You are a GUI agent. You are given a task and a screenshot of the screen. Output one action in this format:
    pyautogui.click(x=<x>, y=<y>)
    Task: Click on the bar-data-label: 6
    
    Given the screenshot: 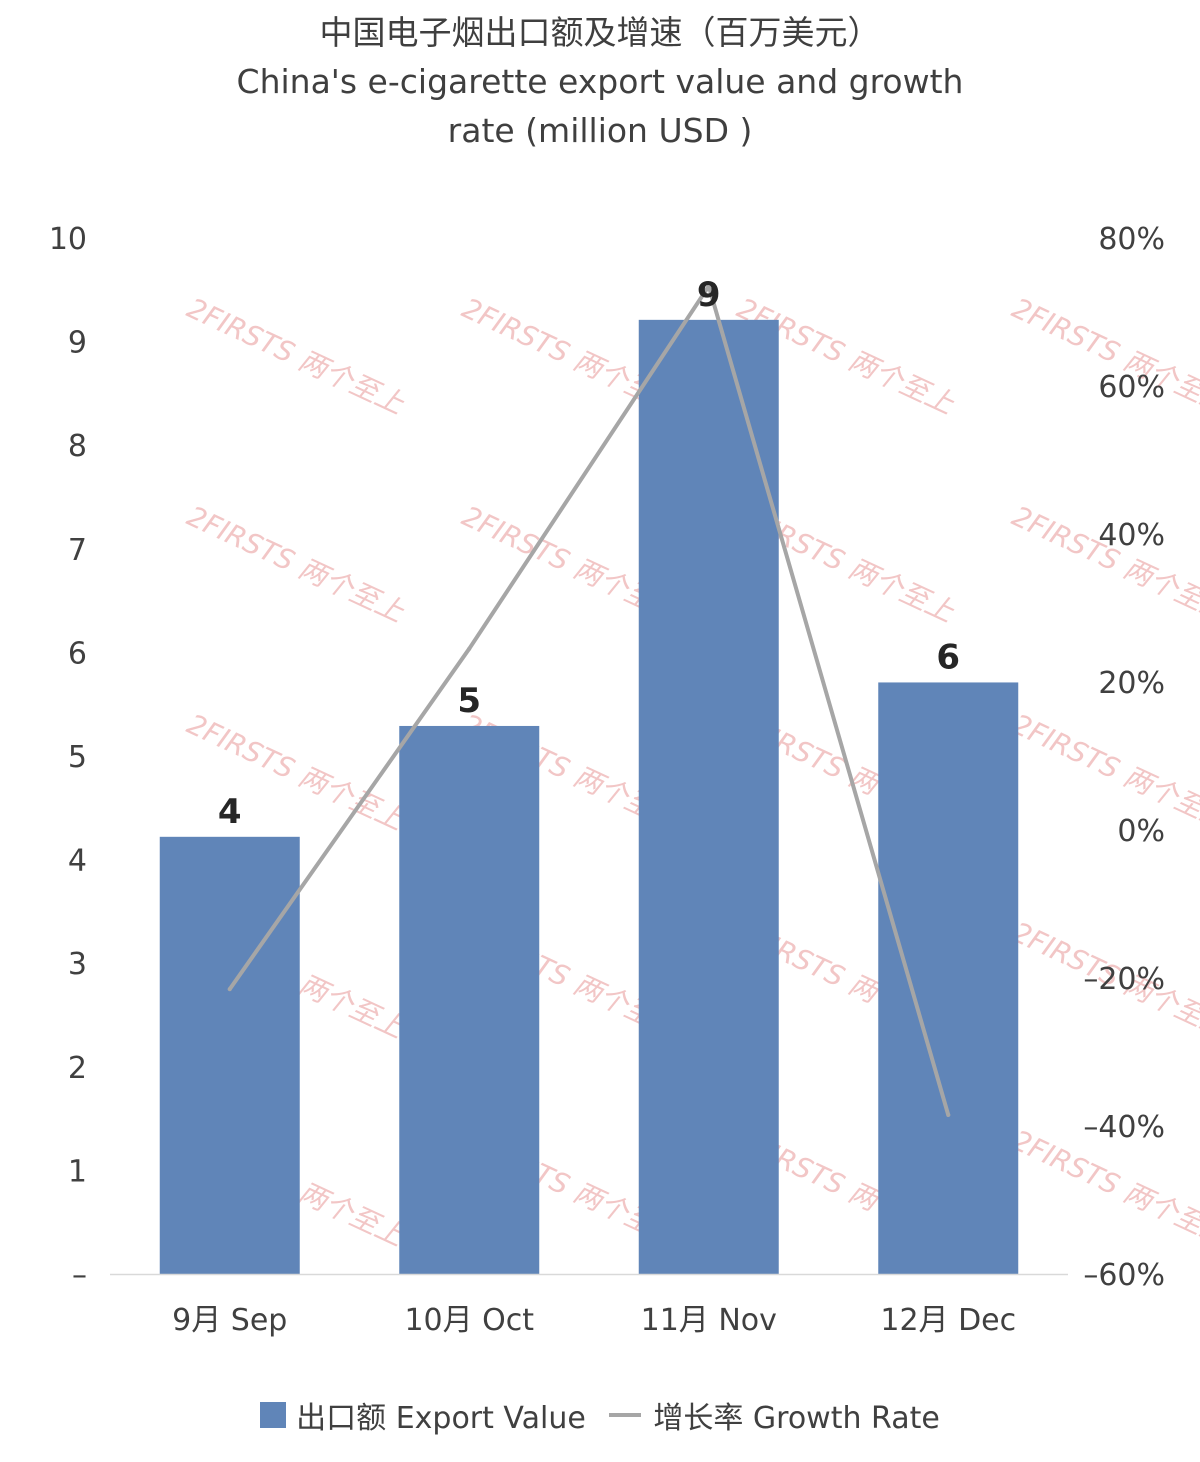 What is the action you would take?
    pyautogui.click(x=948, y=657)
    